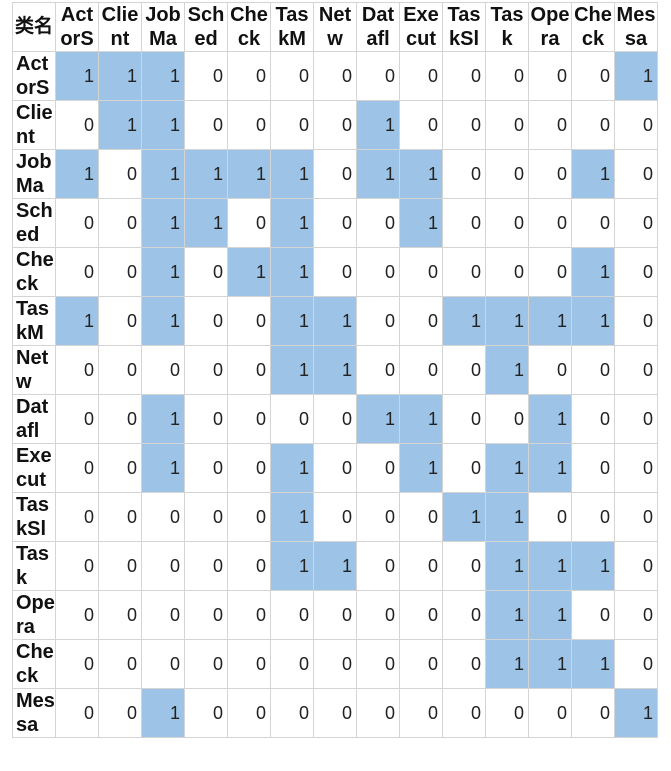 The height and width of the screenshot is (771, 671). I want to click on row-header-cell: Task, so click(34, 566).